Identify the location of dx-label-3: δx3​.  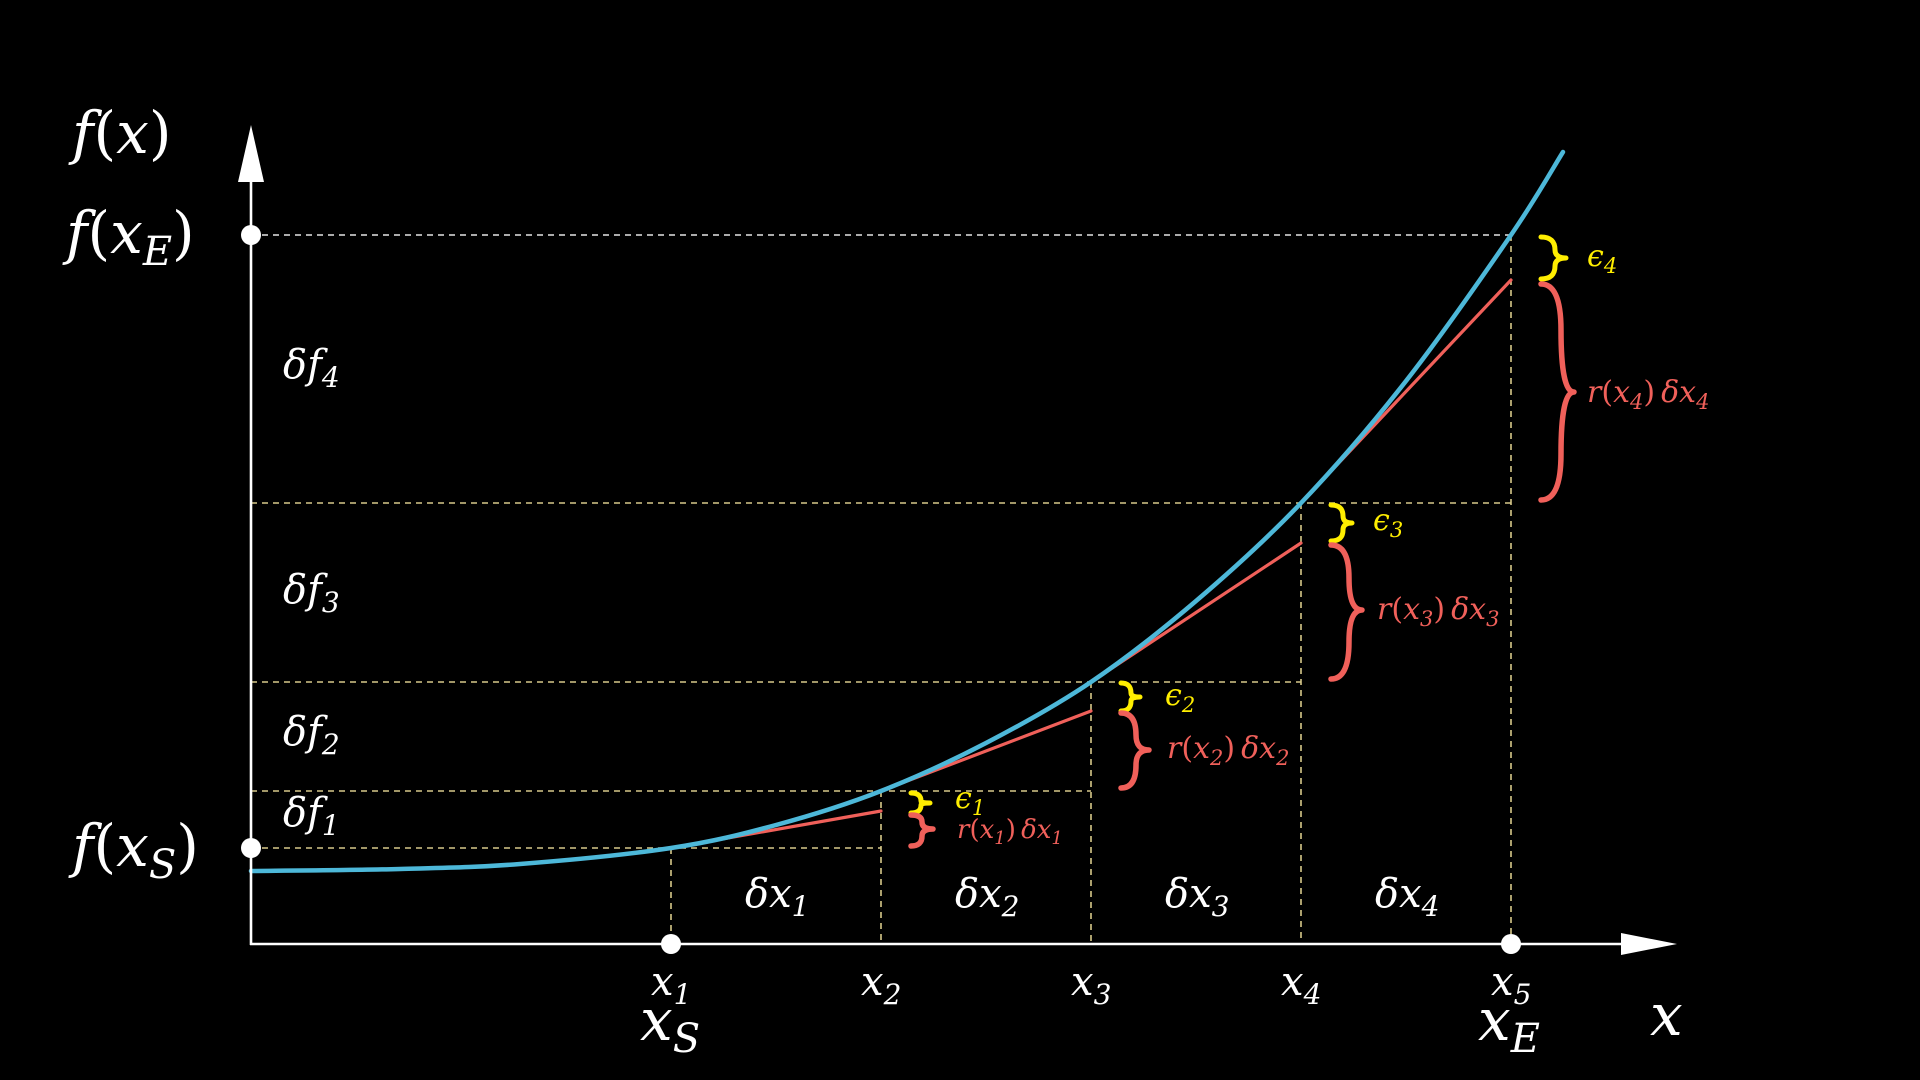
(1197, 897).